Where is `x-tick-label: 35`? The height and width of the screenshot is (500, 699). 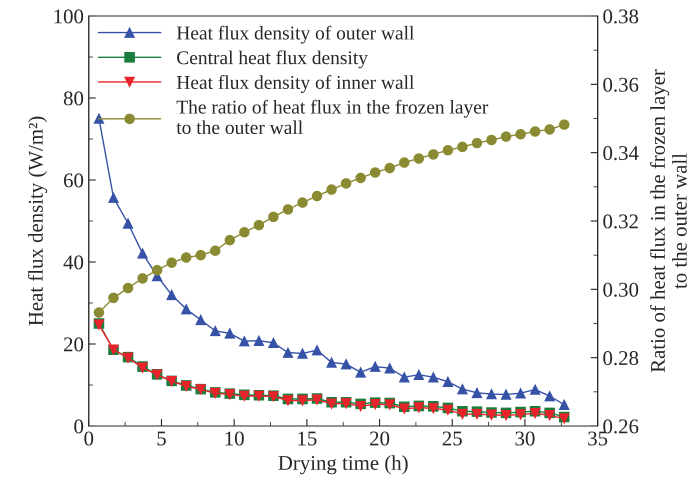
x-tick-label: 35 is located at coordinates (598, 439).